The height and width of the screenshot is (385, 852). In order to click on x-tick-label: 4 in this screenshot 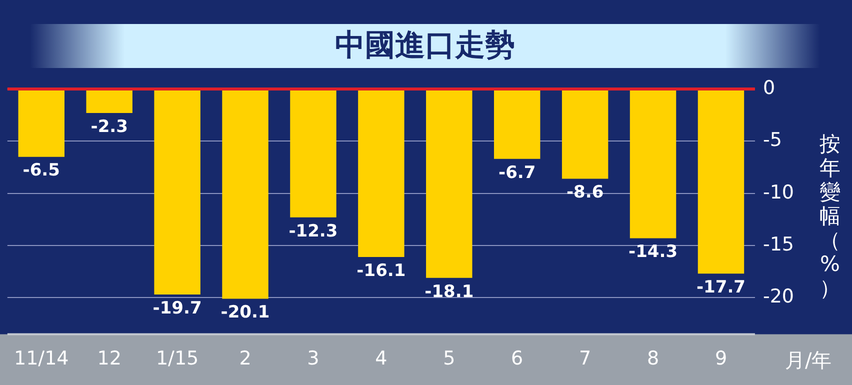, I will do `click(381, 359)`.